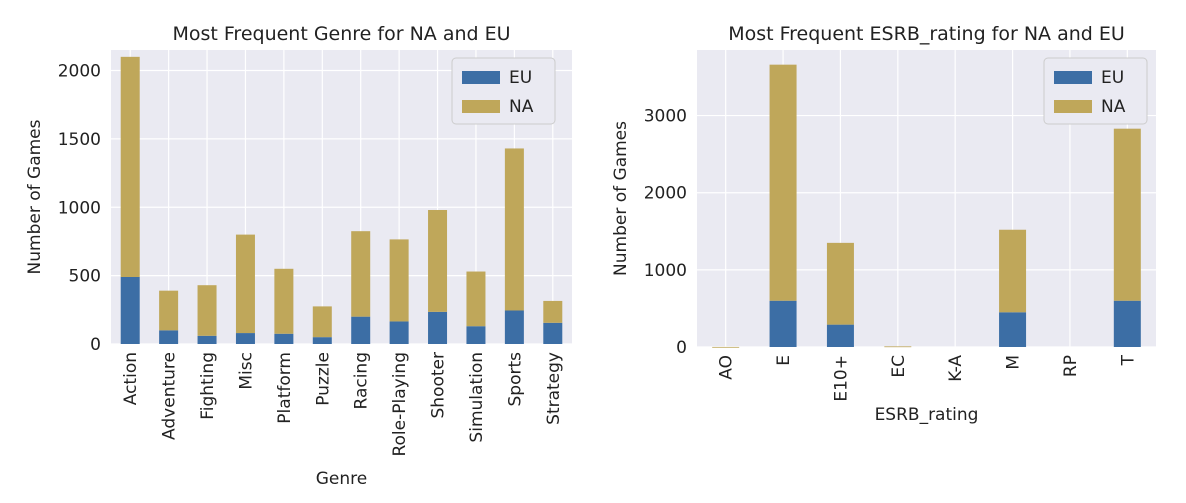  Describe the element at coordinates (554, 388) in the screenshot. I see `x-tick-label: Strategy` at that location.